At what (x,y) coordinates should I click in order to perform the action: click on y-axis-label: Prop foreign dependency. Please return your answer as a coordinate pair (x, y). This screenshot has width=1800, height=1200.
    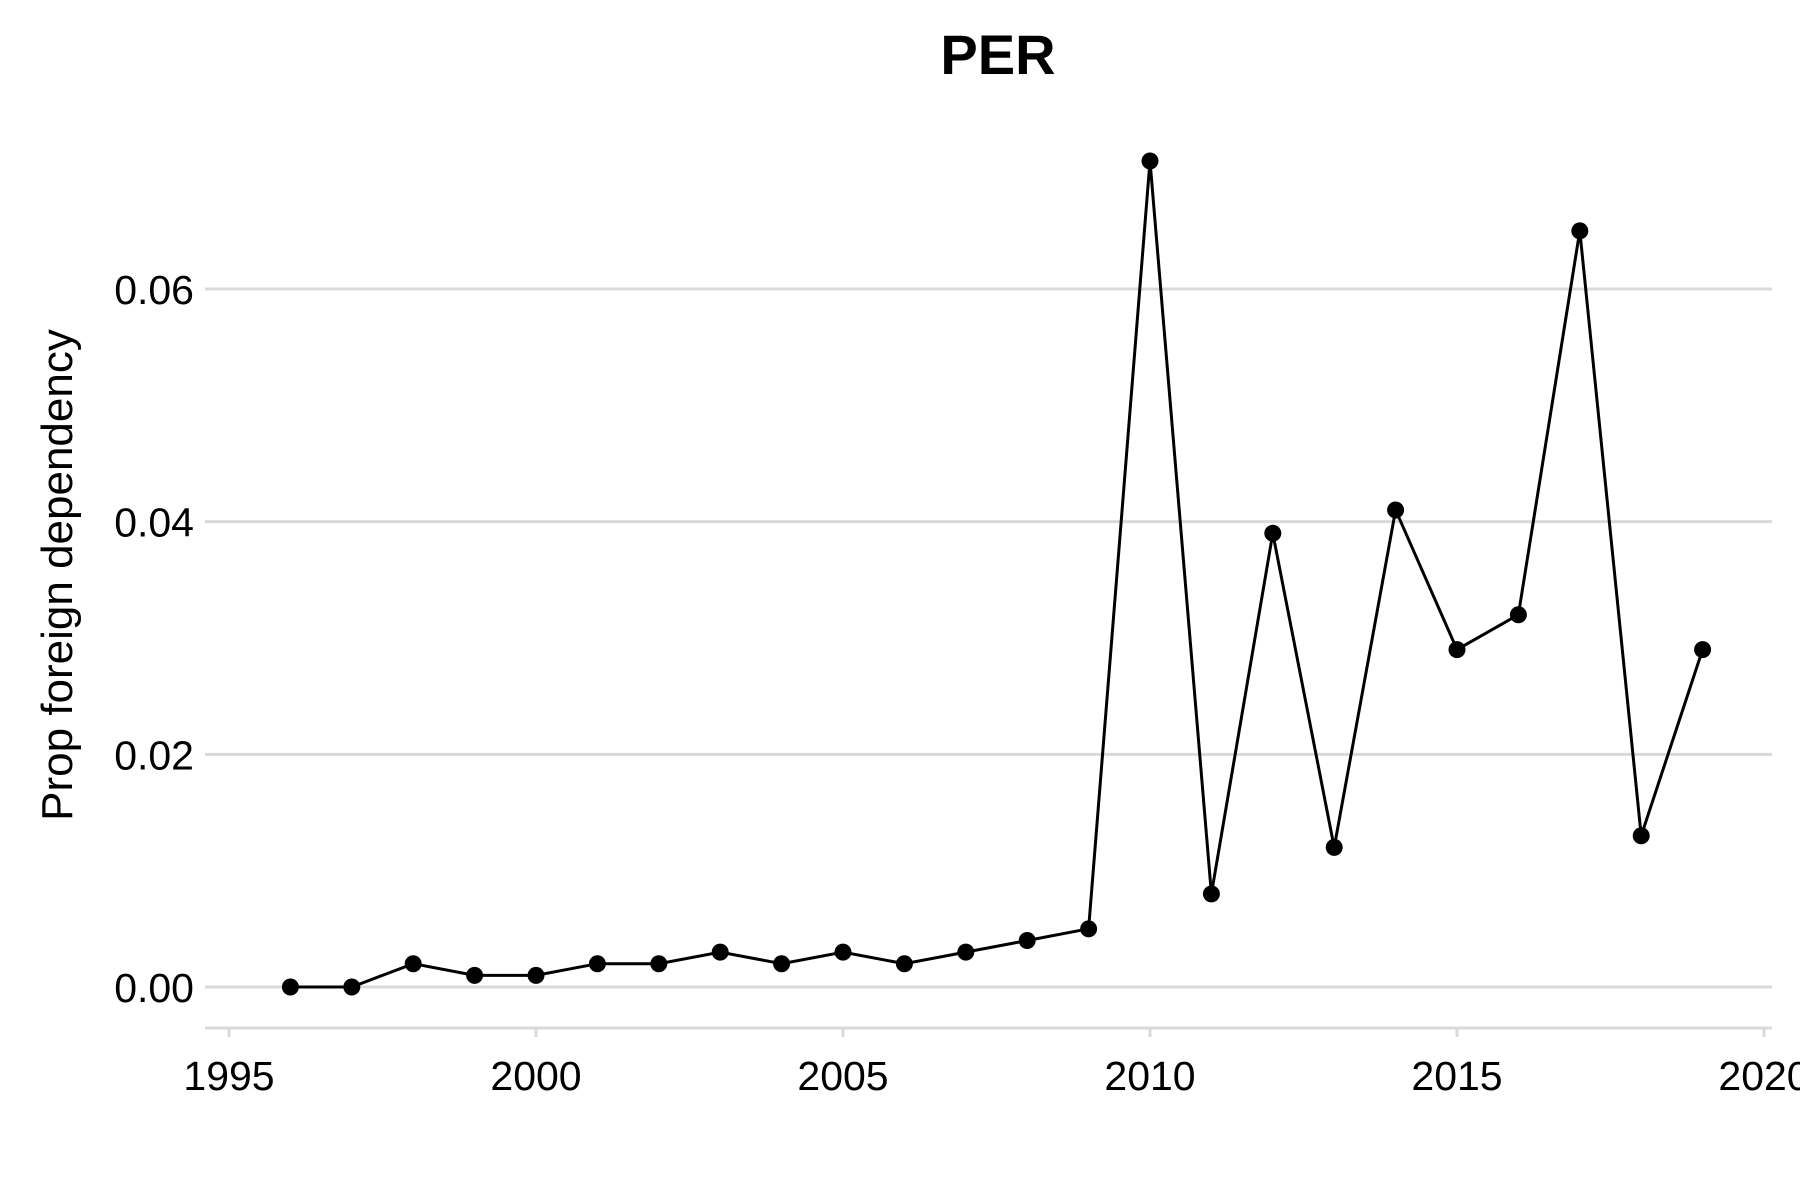
    Looking at the image, I should click on (57, 575).